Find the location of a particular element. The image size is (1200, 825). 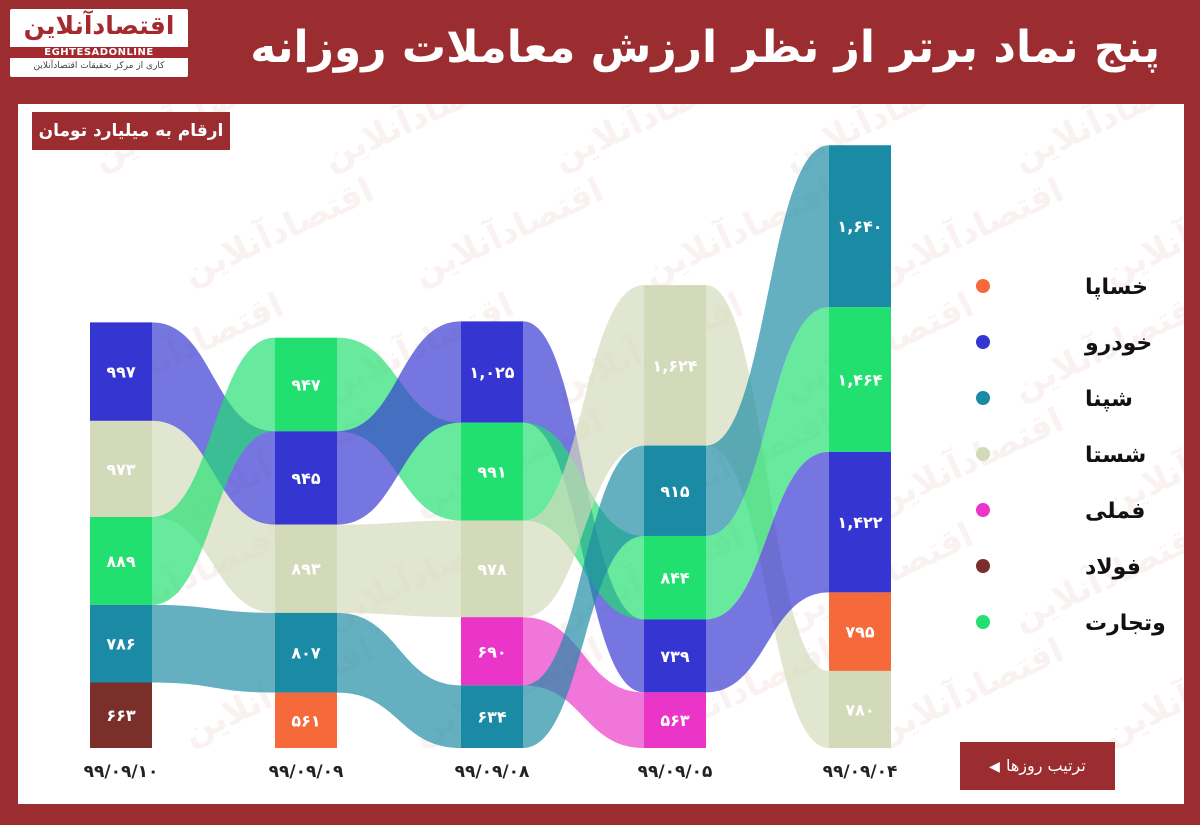

data-label: ۱,۴۲۲ is located at coordinates (859, 522).